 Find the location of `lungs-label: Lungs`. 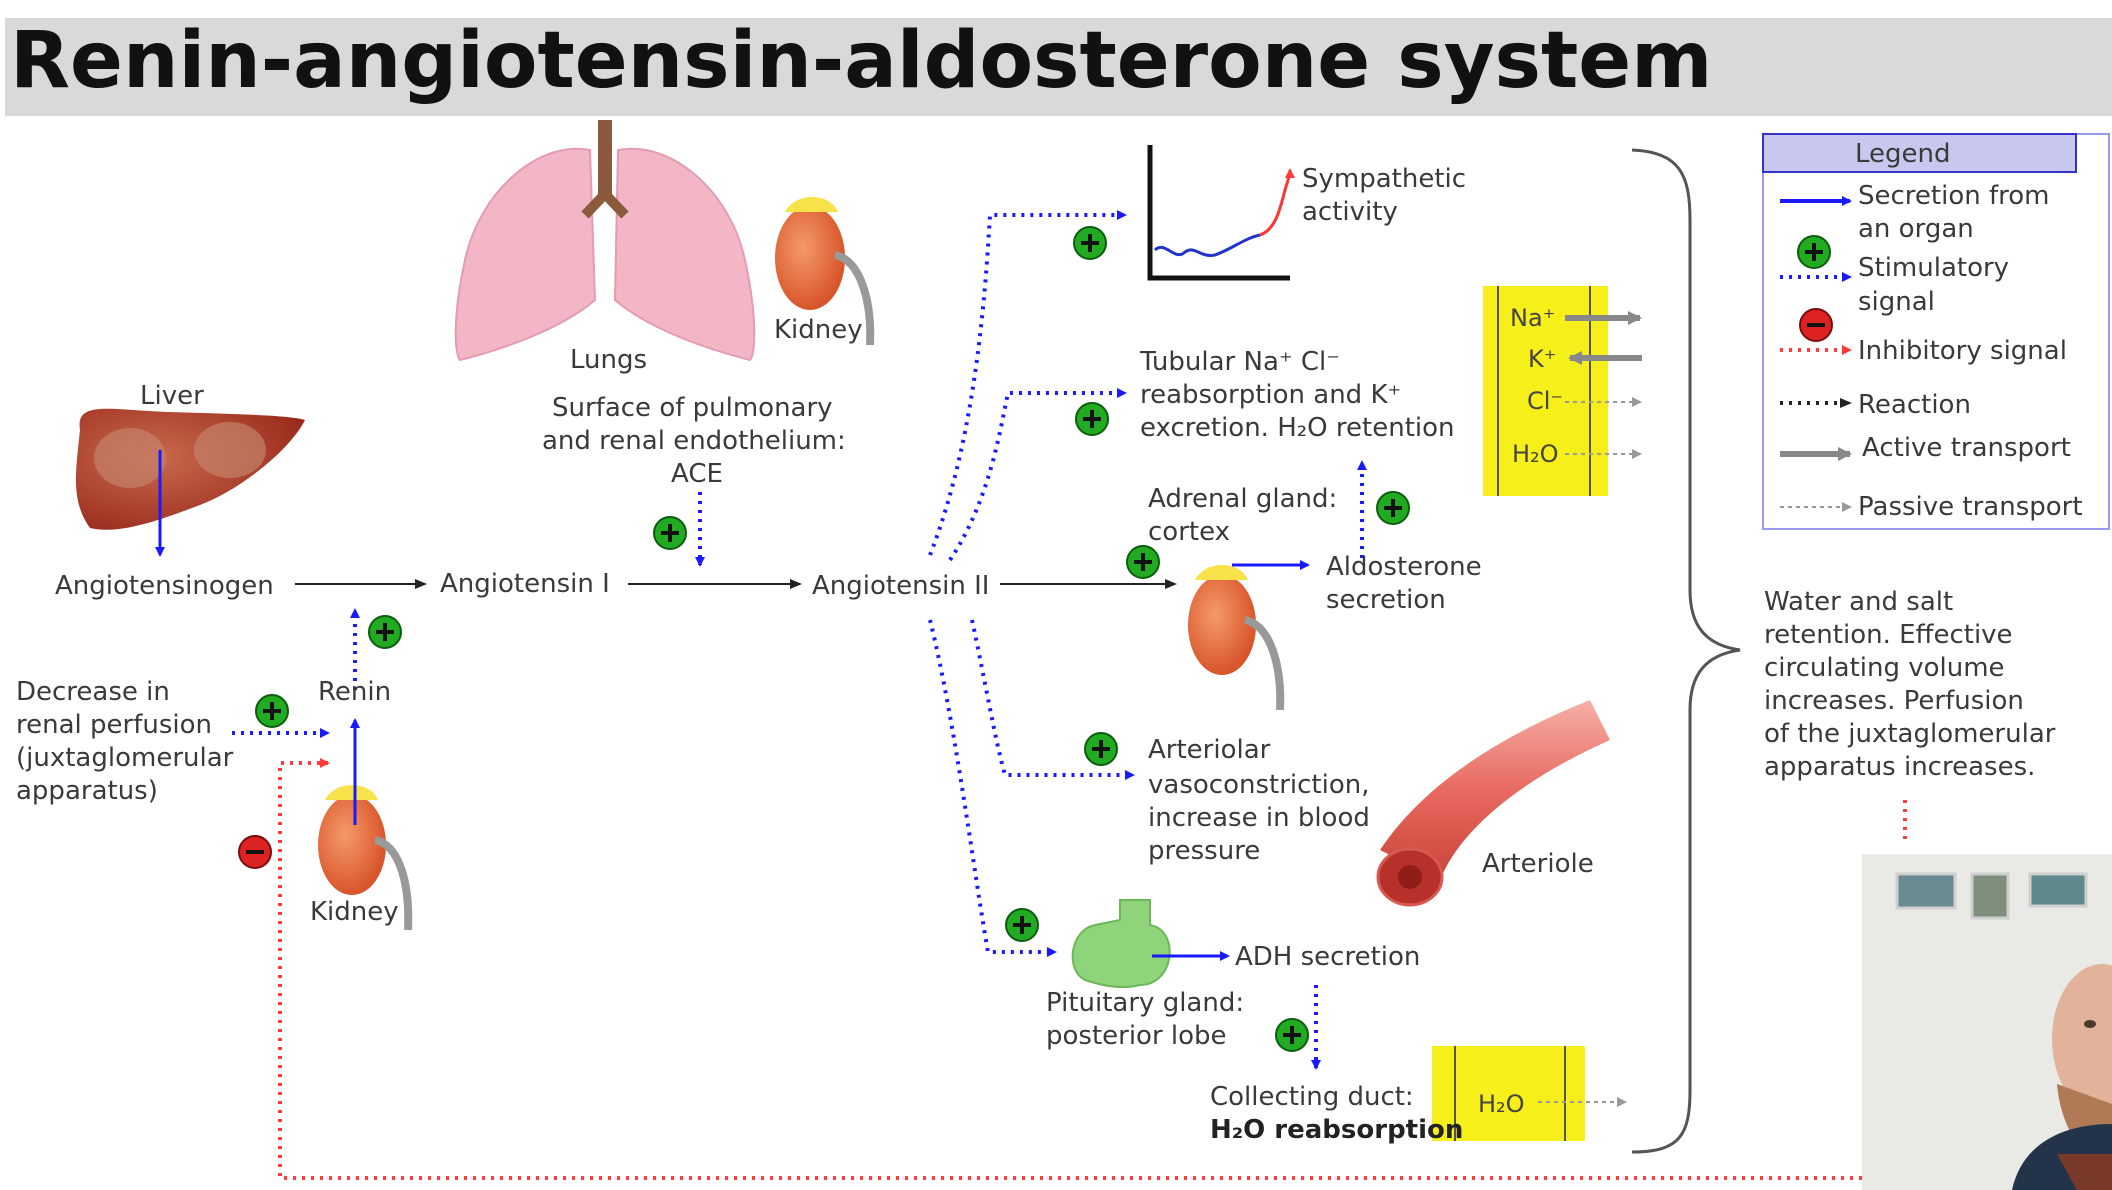

lungs-label: Lungs is located at coordinates (608, 360).